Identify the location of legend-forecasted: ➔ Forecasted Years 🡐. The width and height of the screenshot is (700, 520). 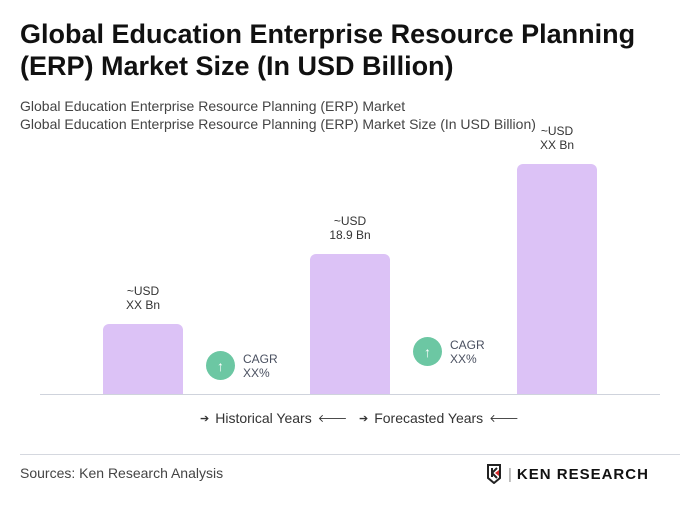
(439, 418).